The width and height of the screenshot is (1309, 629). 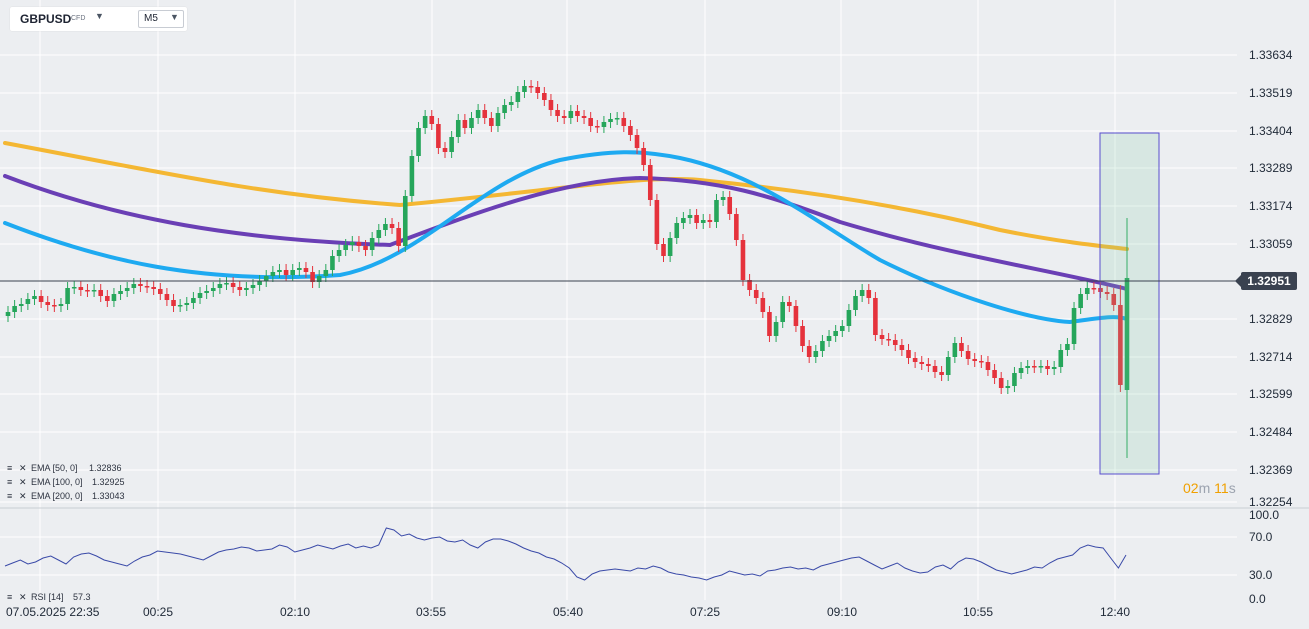 I want to click on ema200-legend: ≡ ✕ EMA [200, 0] 1.33043, so click(x=66, y=496).